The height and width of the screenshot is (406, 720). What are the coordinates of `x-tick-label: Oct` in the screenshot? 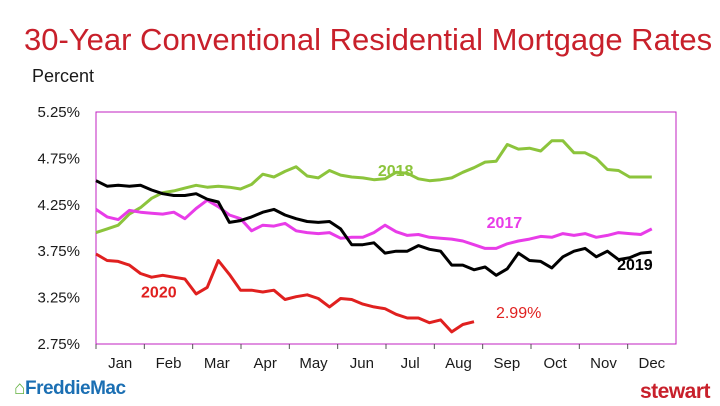 It's located at (555, 363).